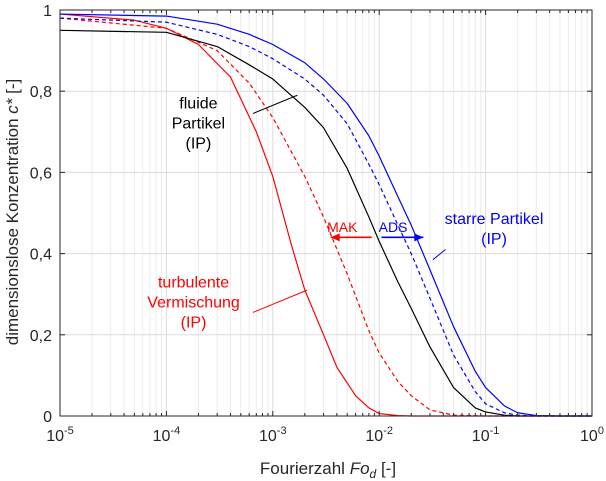 This screenshot has height=481, width=606. I want to click on annotation-turbulente-line: turbulente, so click(193, 282).